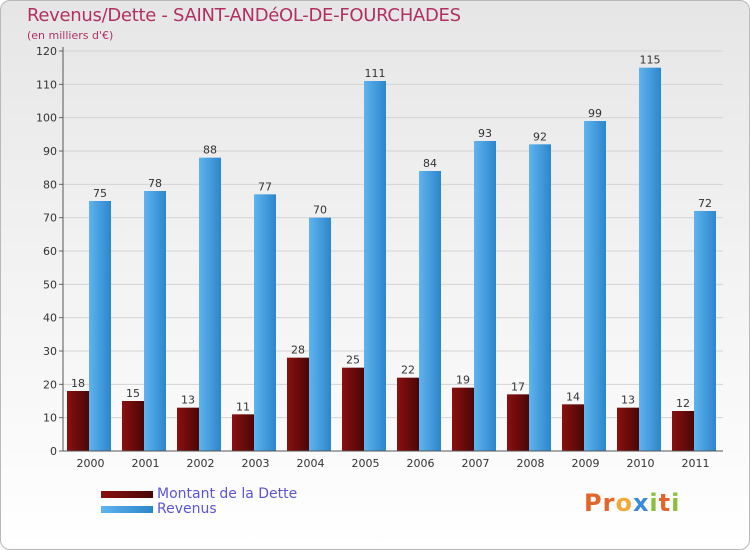 Image resolution: width=750 pixels, height=550 pixels. I want to click on bar-label-revenus: 99, so click(595, 113).